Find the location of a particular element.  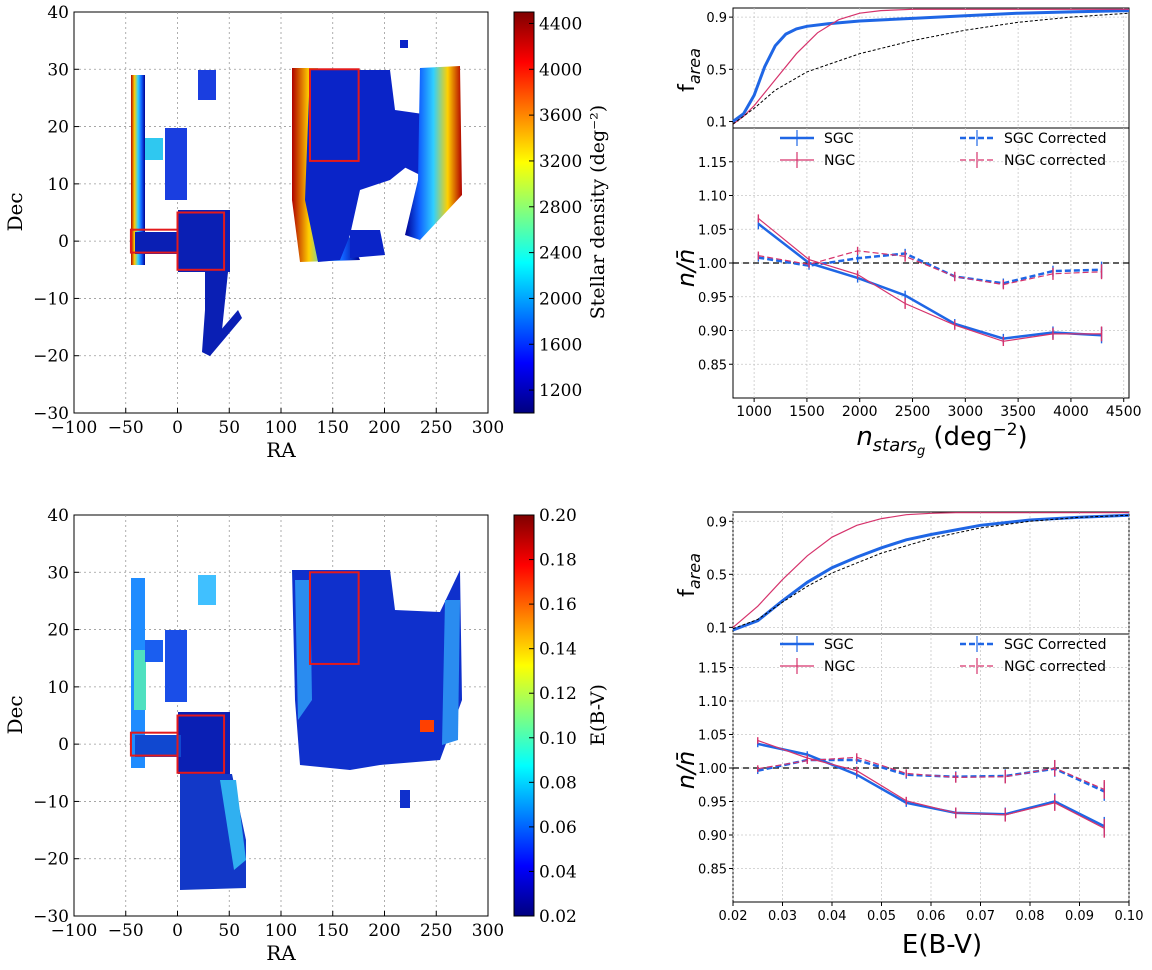

map1-ylabel: Dec is located at coordinates (15, 211).